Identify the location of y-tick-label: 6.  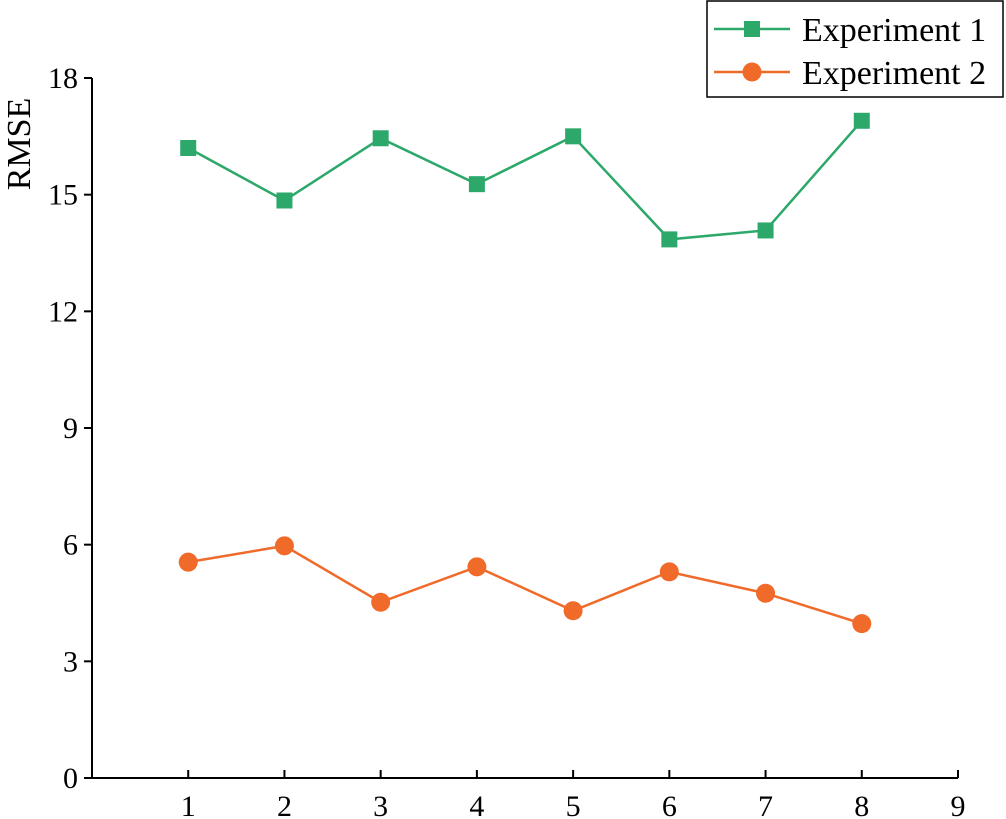
(70, 545).